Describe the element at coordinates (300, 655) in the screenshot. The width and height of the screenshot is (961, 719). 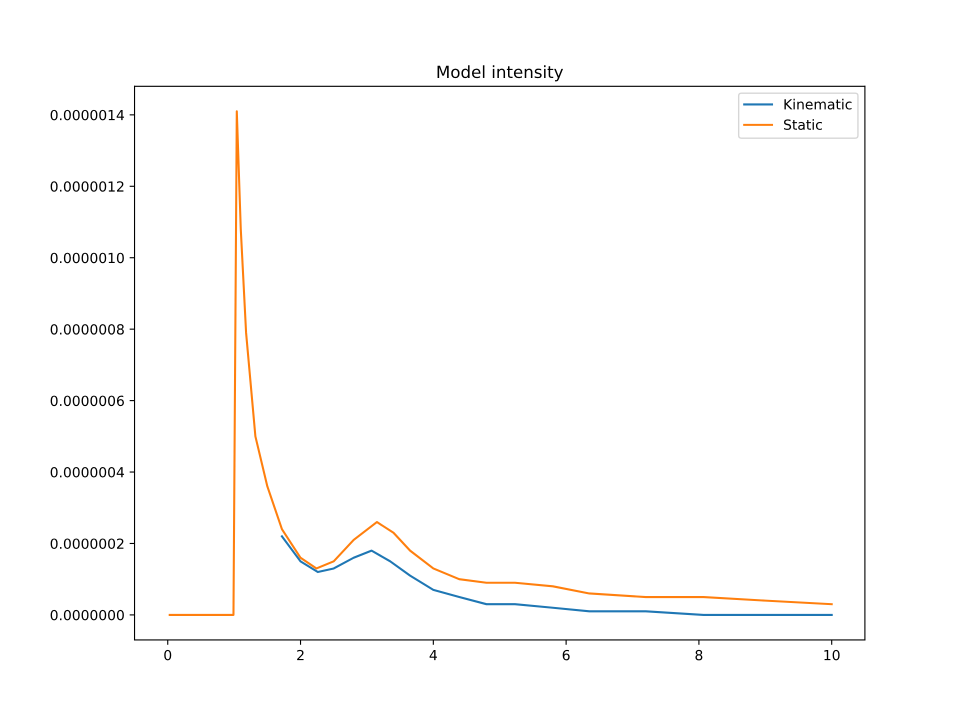
I see `x-tick-label: 2` at that location.